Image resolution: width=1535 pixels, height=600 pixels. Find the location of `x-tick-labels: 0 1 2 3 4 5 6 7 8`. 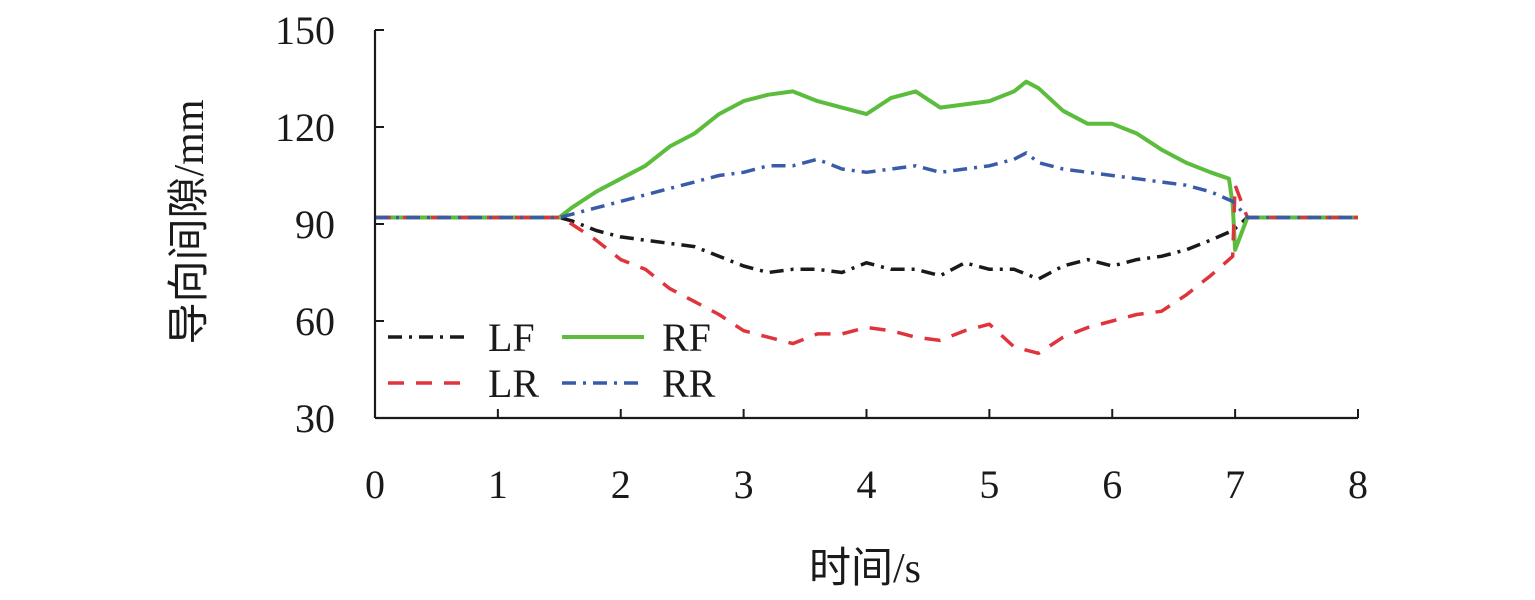

x-tick-labels: 0 1 2 3 4 5 6 7 8 is located at coordinates (866, 484).